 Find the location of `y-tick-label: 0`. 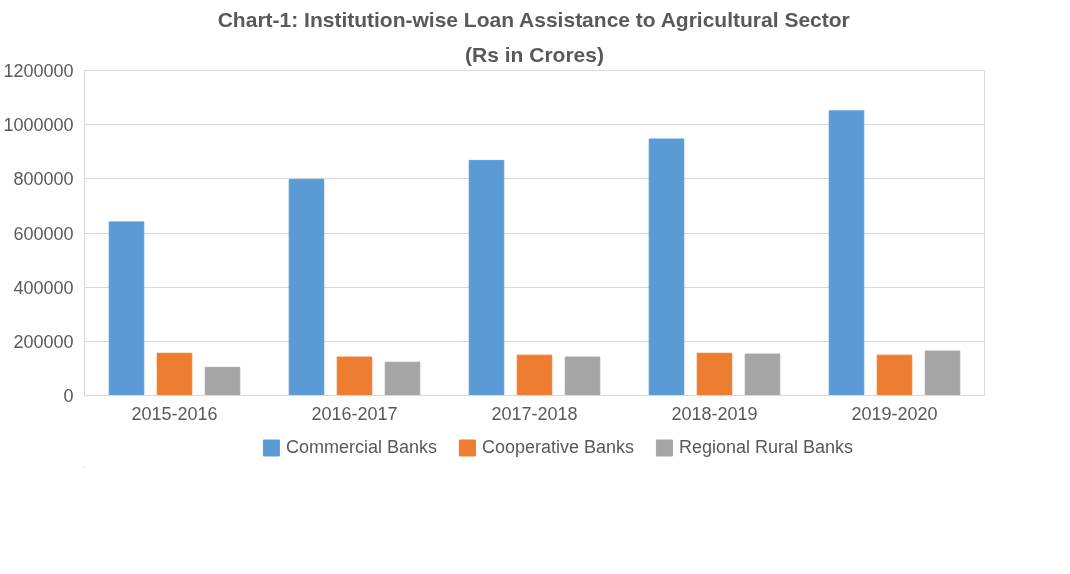

y-tick-label: 0 is located at coordinates (68, 396).